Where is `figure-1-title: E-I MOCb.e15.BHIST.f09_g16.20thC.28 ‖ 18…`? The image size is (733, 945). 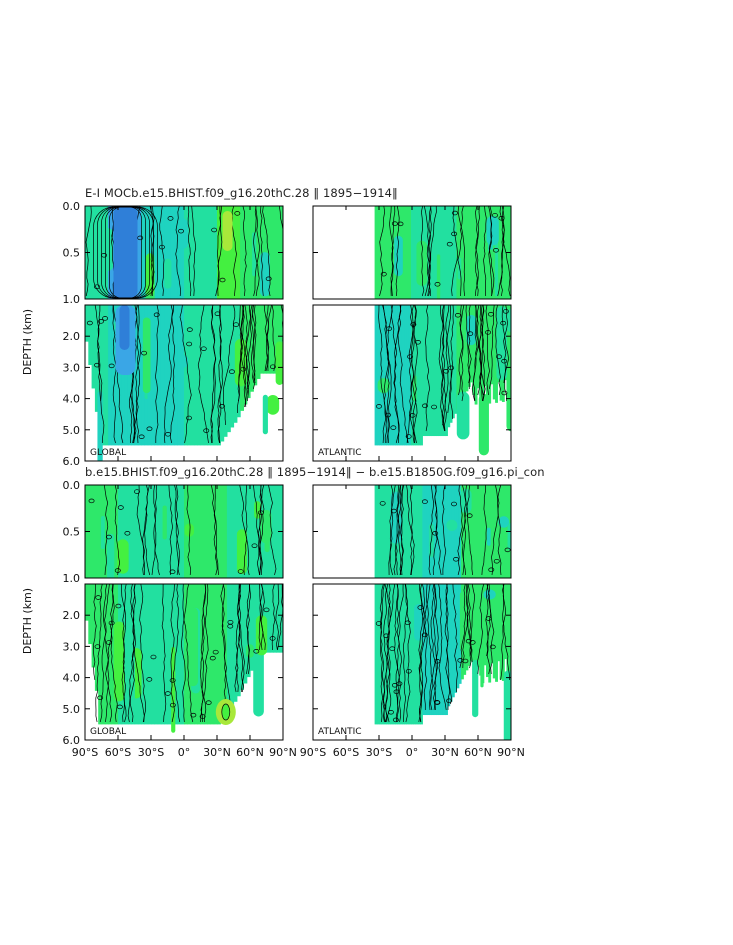 figure-1-title: E-I MOCb.e15.BHIST.f09_g16.20thC.28 ‖ 18… is located at coordinates (241, 193).